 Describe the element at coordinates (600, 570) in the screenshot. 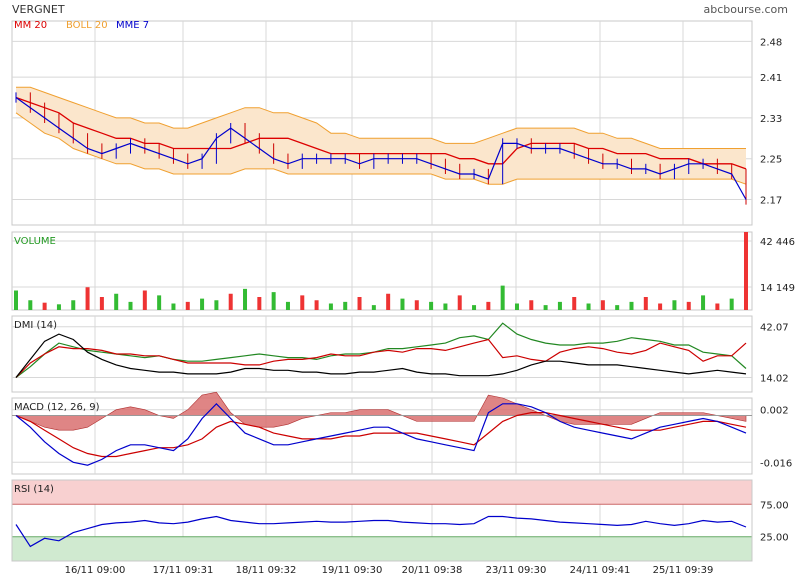

I see `x-tick-label: 24/11 09:41` at that location.